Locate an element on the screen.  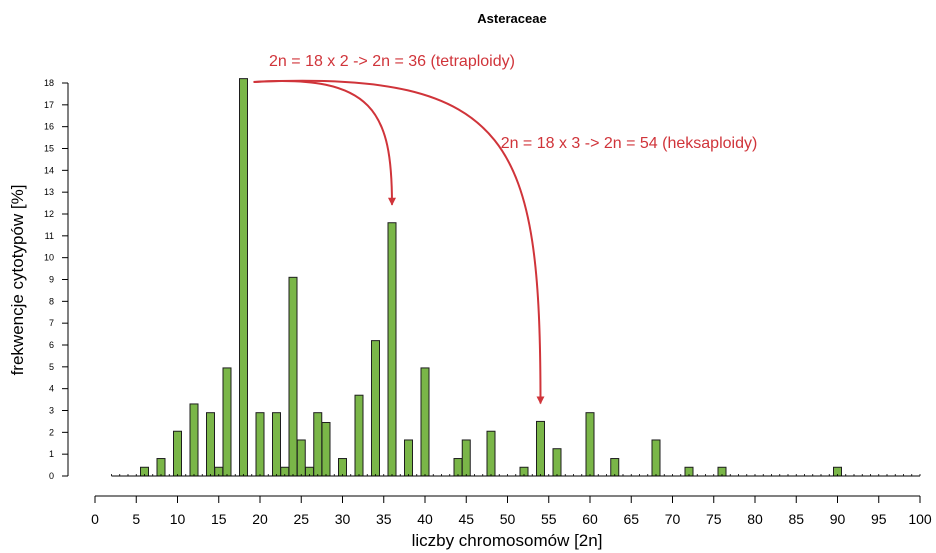
x-tick-label: 95 is located at coordinates (879, 519).